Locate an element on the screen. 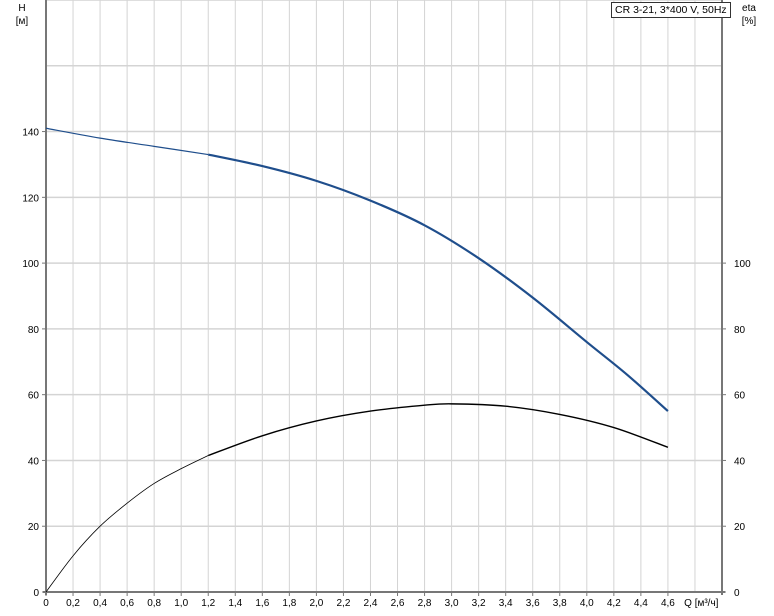 Image resolution: width=774 pixels, height=616 pixels. x-tick-label: 4,6 is located at coordinates (668, 603).